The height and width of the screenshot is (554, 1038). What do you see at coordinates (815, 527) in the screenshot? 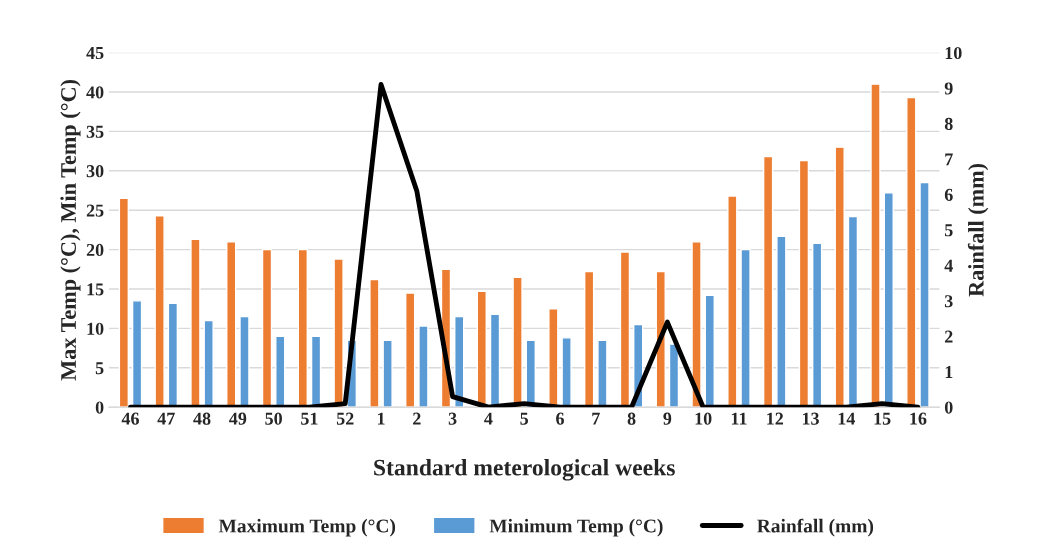
I see `legend-label: Rainfall (mm)` at bounding box center [815, 527].